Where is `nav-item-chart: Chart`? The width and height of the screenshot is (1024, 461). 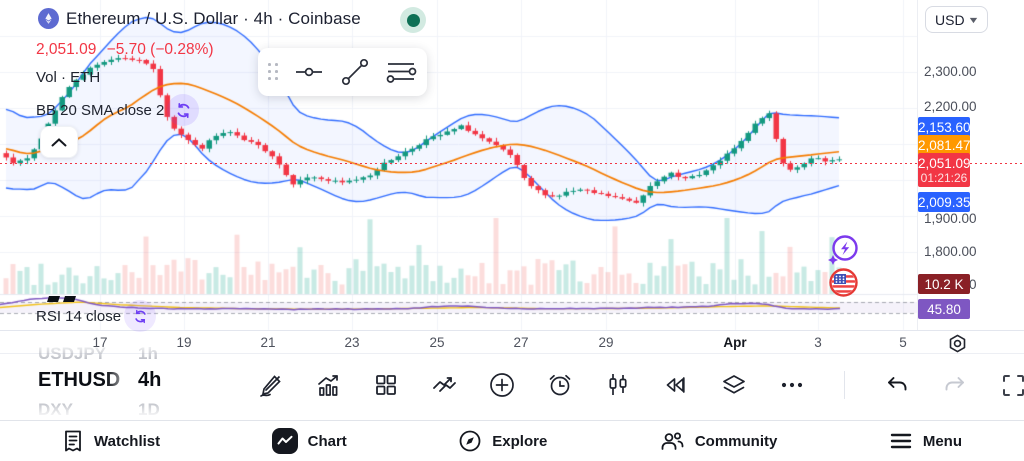
nav-item-chart: Chart is located at coordinates (309, 441).